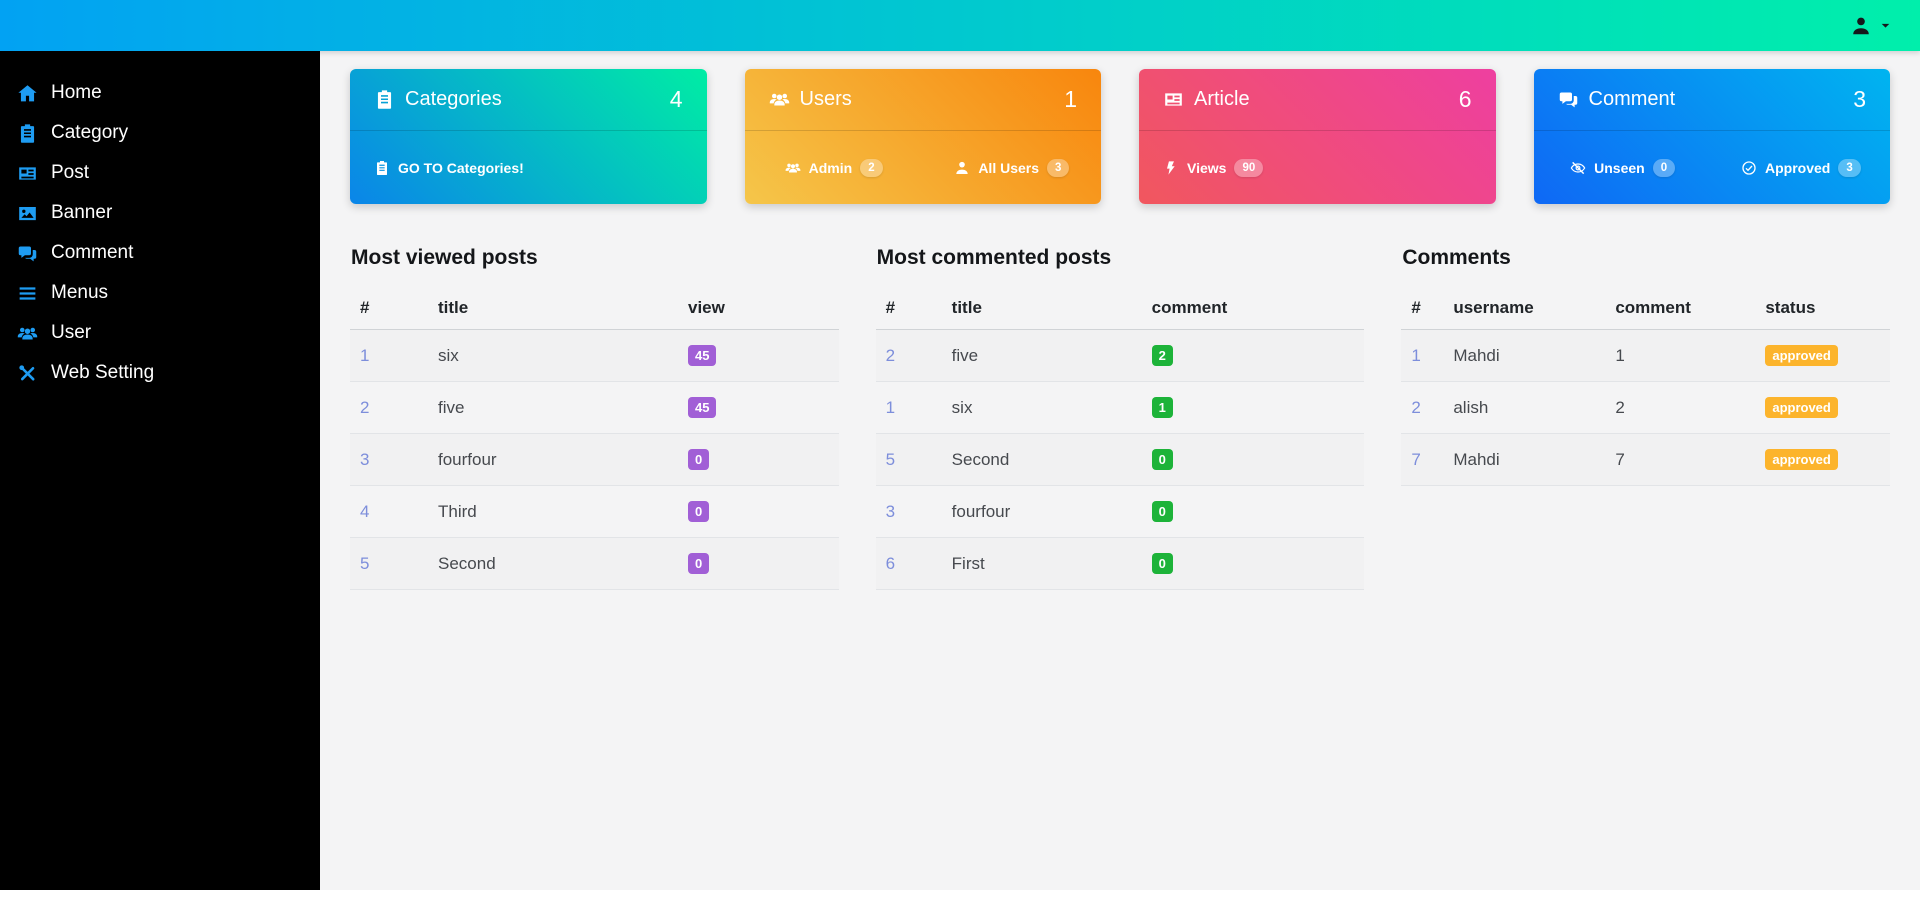  I want to click on stat-card-footer: Unseen 0 Approved 3, so click(1712, 167).